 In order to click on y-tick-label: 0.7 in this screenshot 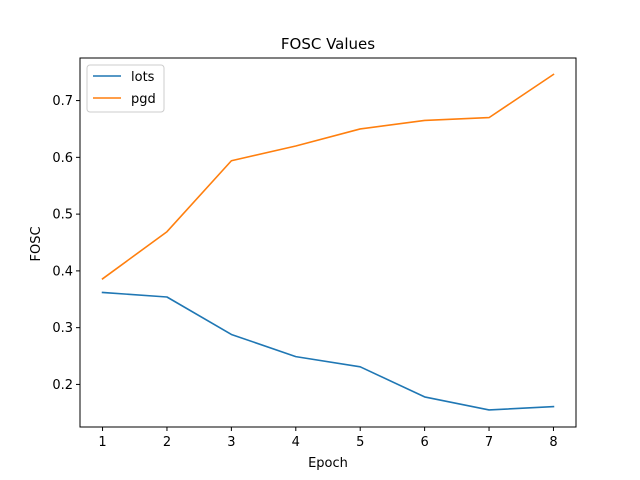, I will do `click(62, 101)`.